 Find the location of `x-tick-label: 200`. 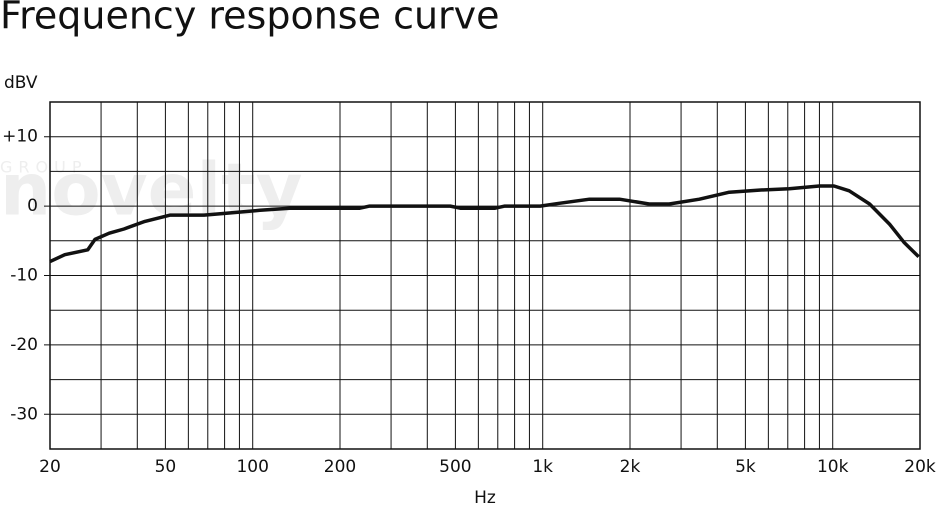

x-tick-label: 200 is located at coordinates (340, 467).